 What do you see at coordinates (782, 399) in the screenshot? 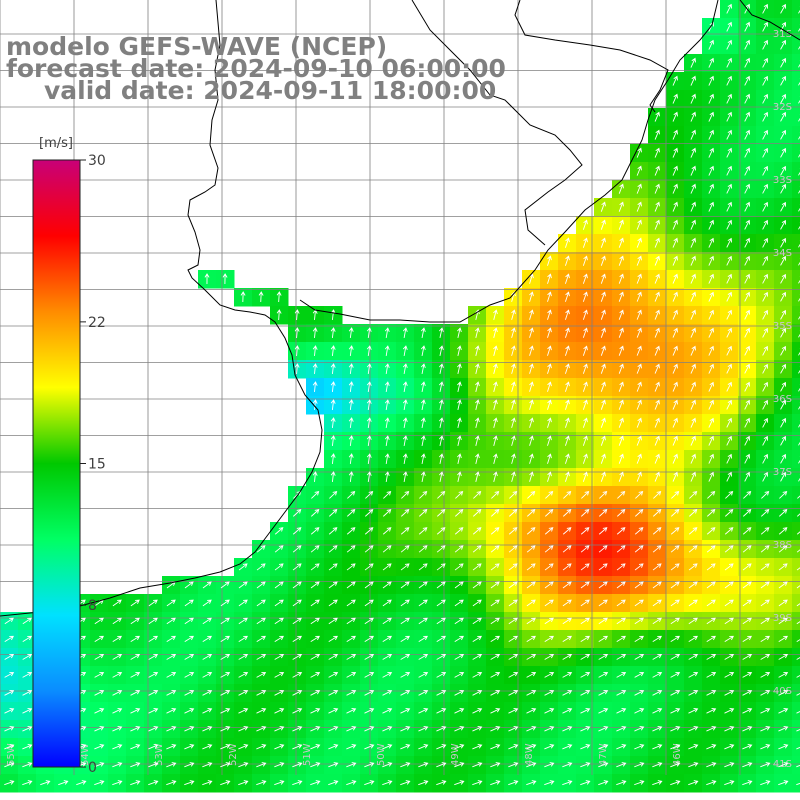
I see `latitude-label: 36S` at bounding box center [782, 399].